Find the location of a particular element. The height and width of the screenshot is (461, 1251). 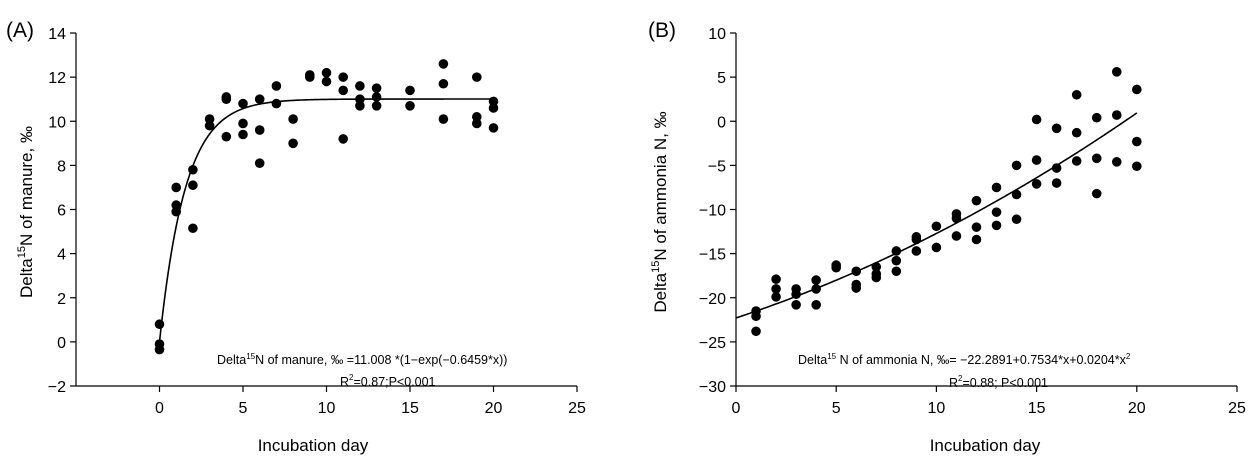

panel-a-y-tick-label: 0 is located at coordinates (61, 343).